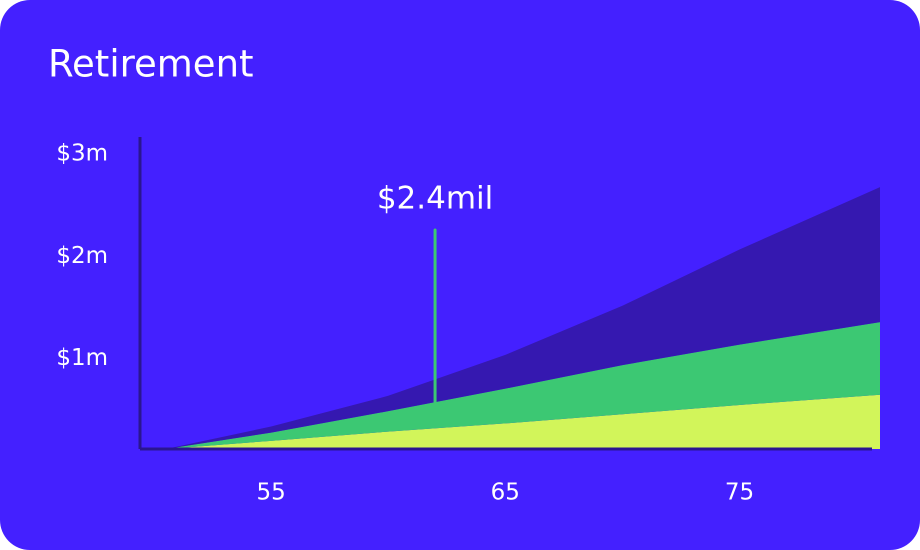  I want to click on y-tick-label: $3m, so click(82, 154).